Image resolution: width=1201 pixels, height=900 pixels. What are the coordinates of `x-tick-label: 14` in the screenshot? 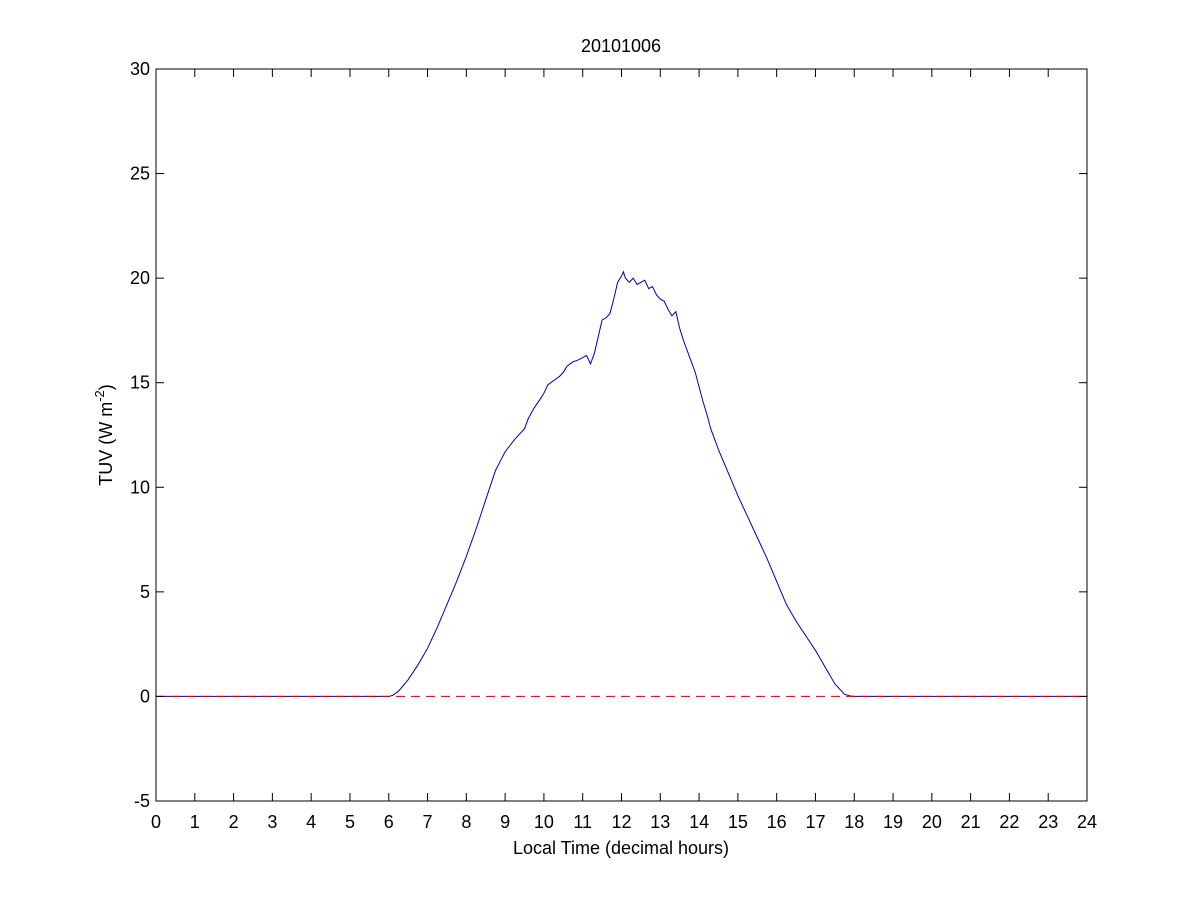 It's located at (699, 822).